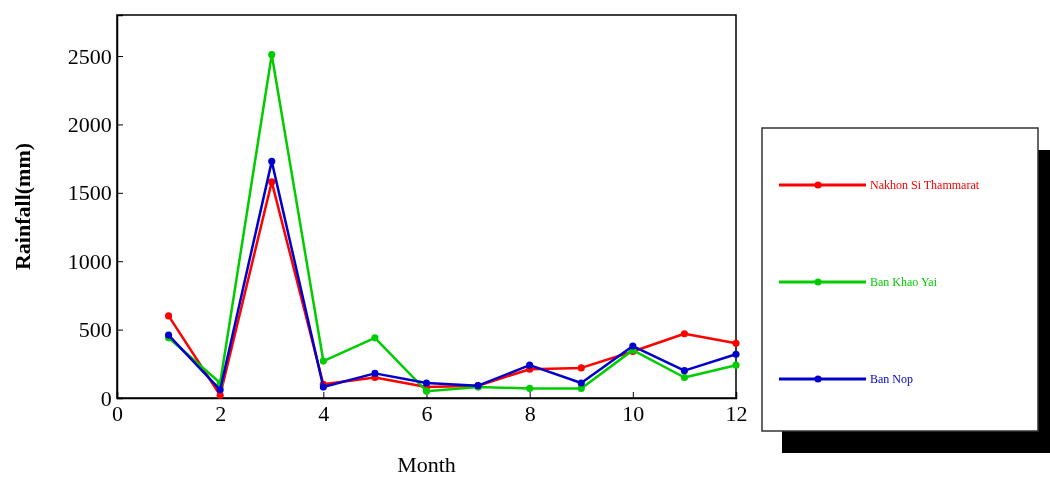 This screenshot has height=477, width=1050. I want to click on x-tick-label: 12, so click(736, 413).